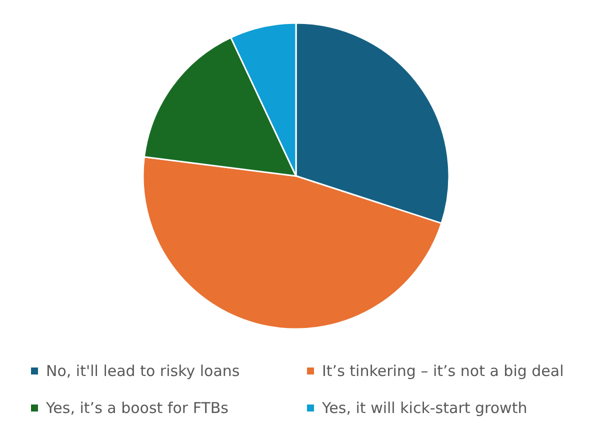 The image size is (593, 429). Describe the element at coordinates (443, 371) in the screenshot. I see `legend-label: It’s tinkering – it’s not a big deal` at that location.